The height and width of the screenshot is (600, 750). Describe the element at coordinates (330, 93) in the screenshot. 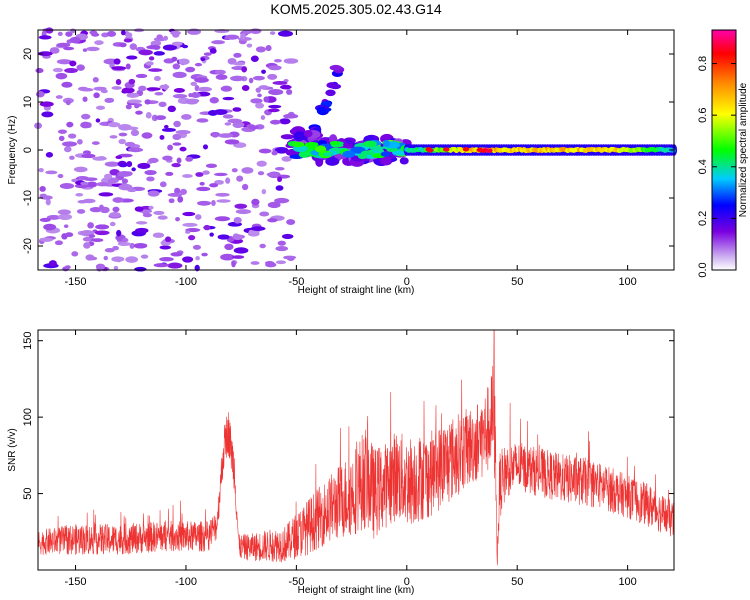

I see `diagonal-feature-blob` at that location.